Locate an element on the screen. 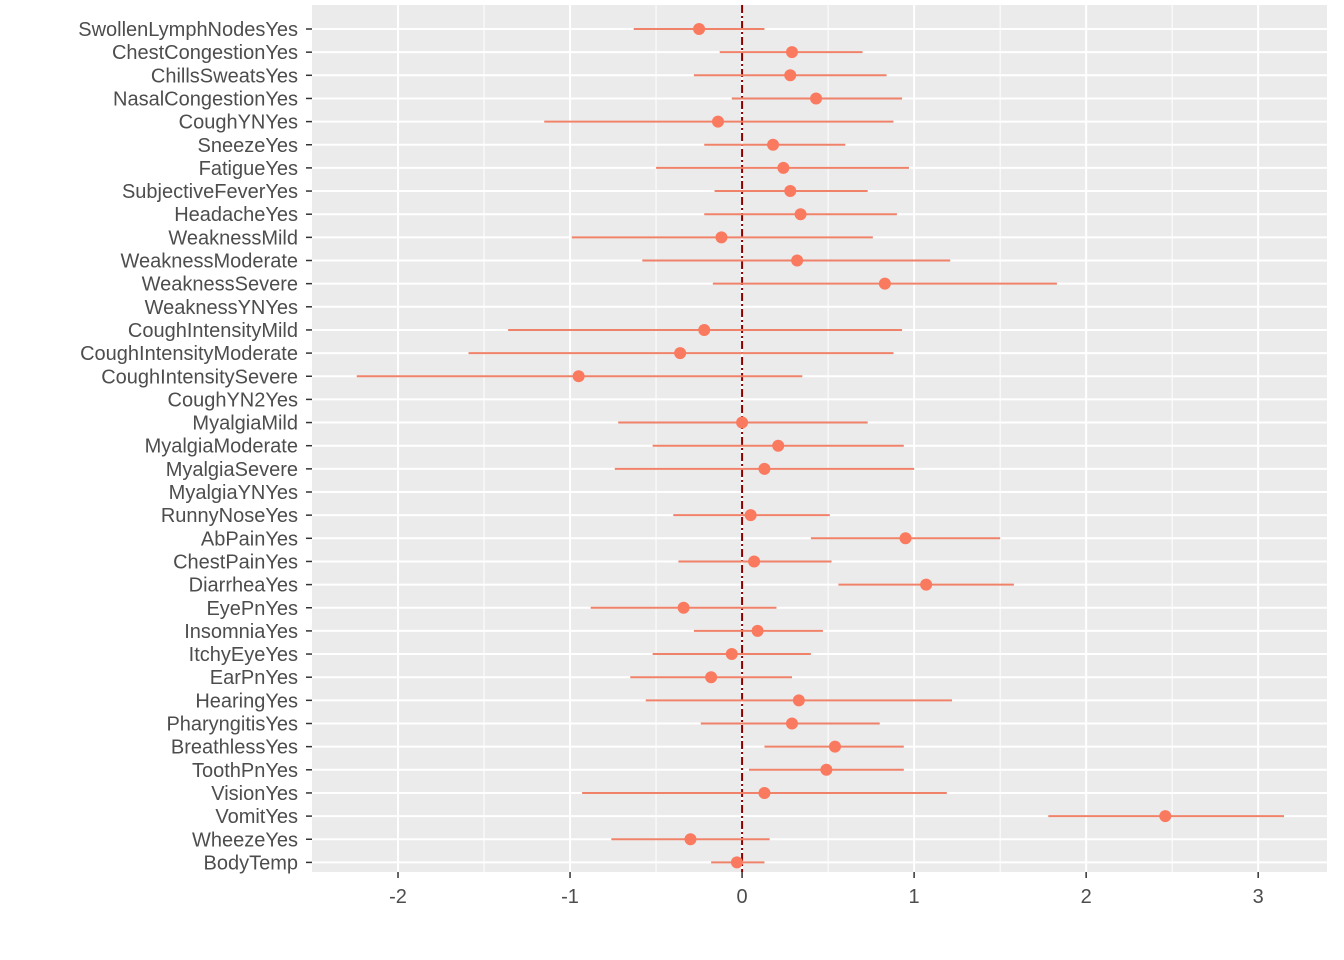 This screenshot has width=1344, height=960. y-tick-label: WeaknessModerate is located at coordinates (210, 262).